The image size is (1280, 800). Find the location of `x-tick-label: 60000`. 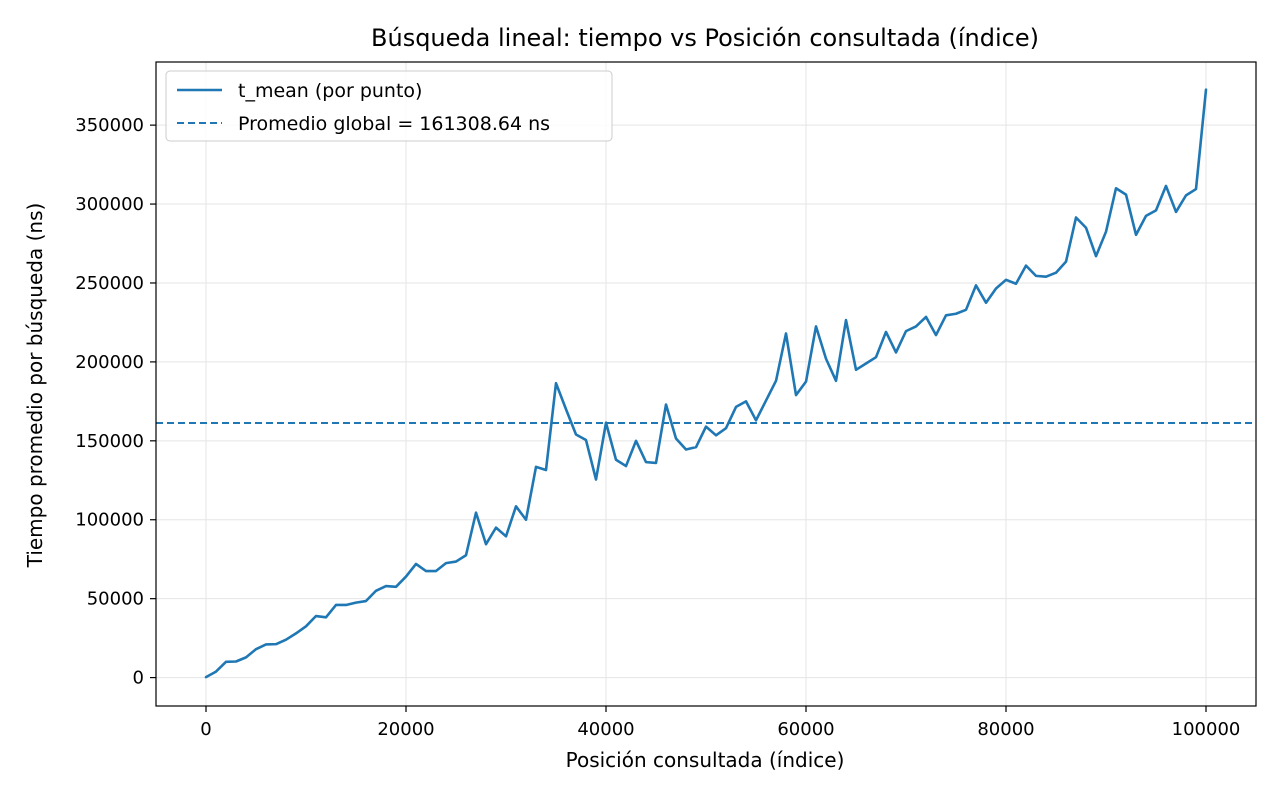

x-tick-label: 60000 is located at coordinates (805, 729).